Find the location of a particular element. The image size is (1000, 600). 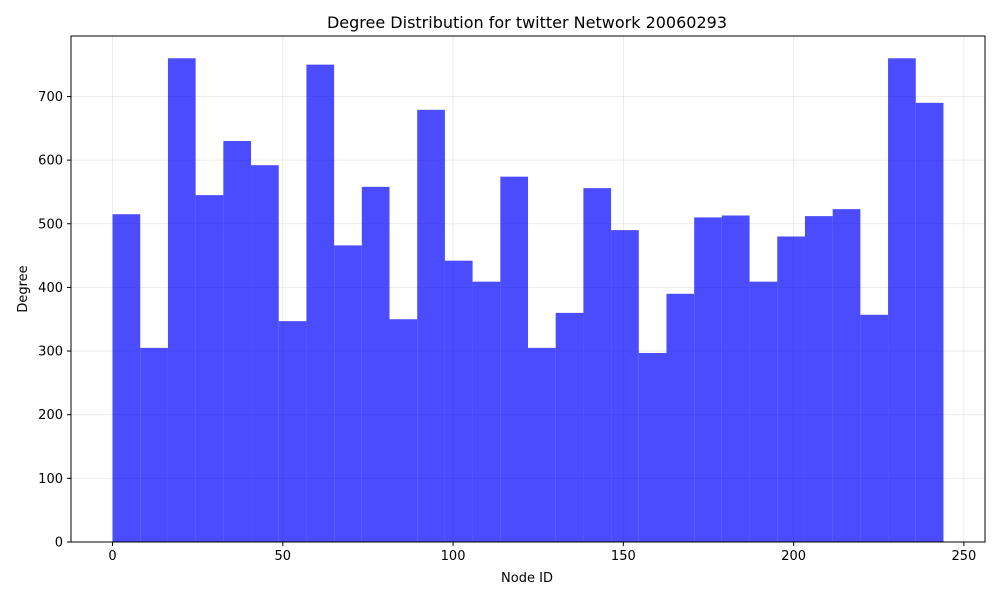

x-tick-label: 0 is located at coordinates (112, 556).